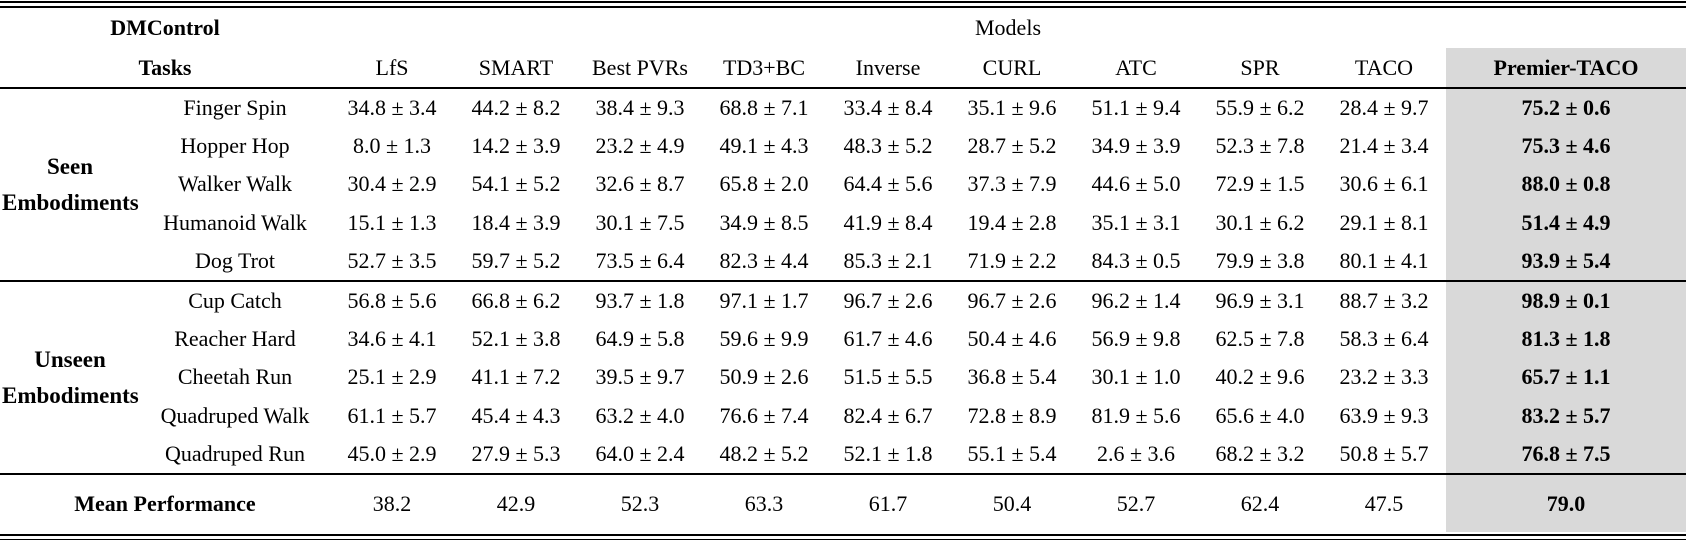  Describe the element at coordinates (516, 416) in the screenshot. I see `score-cell: 45.4 ± 4.3` at that location.